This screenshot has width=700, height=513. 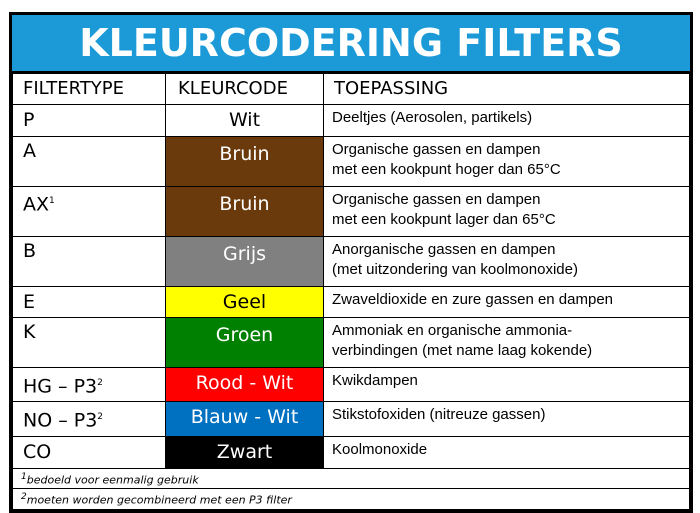 I want to click on table-row: CO Zwart Koolmonoxide, so click(x=351, y=452).